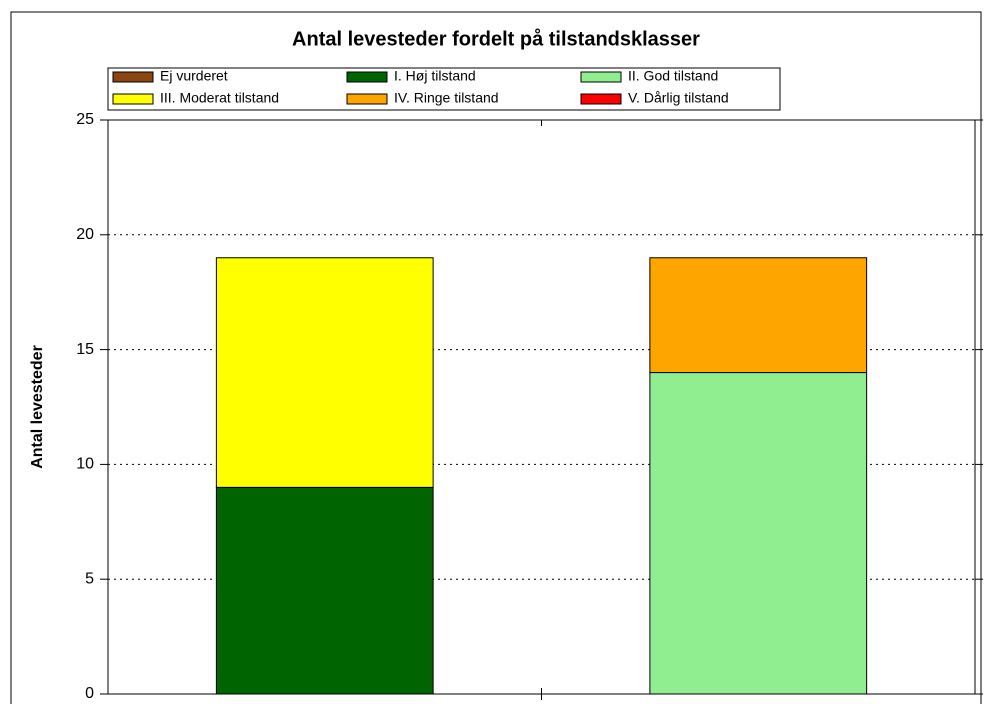 This screenshot has width=992, height=704. I want to click on y-tick-label: 10, so click(85, 464).